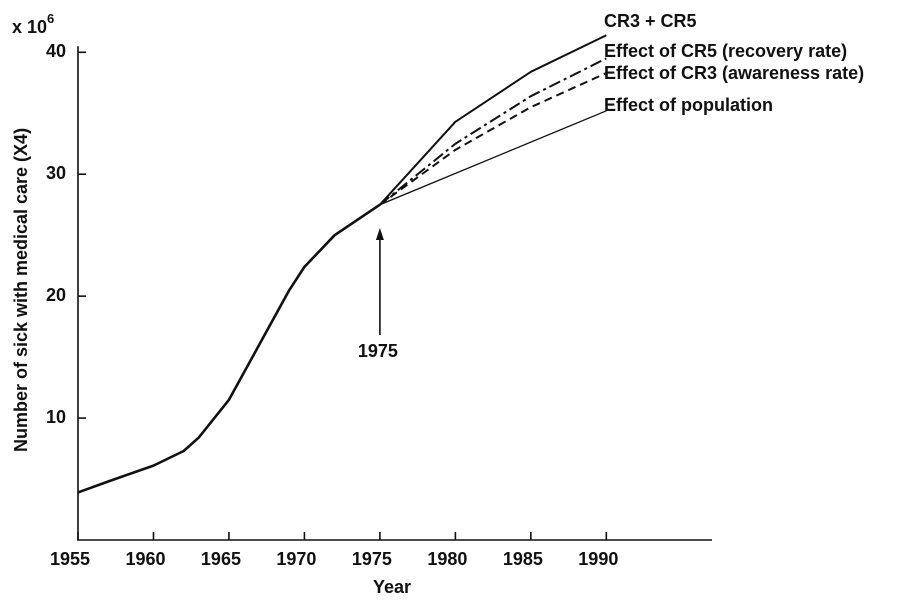 The image size is (913, 601). What do you see at coordinates (56, 173) in the screenshot?
I see `y-tick-label: 30` at bounding box center [56, 173].